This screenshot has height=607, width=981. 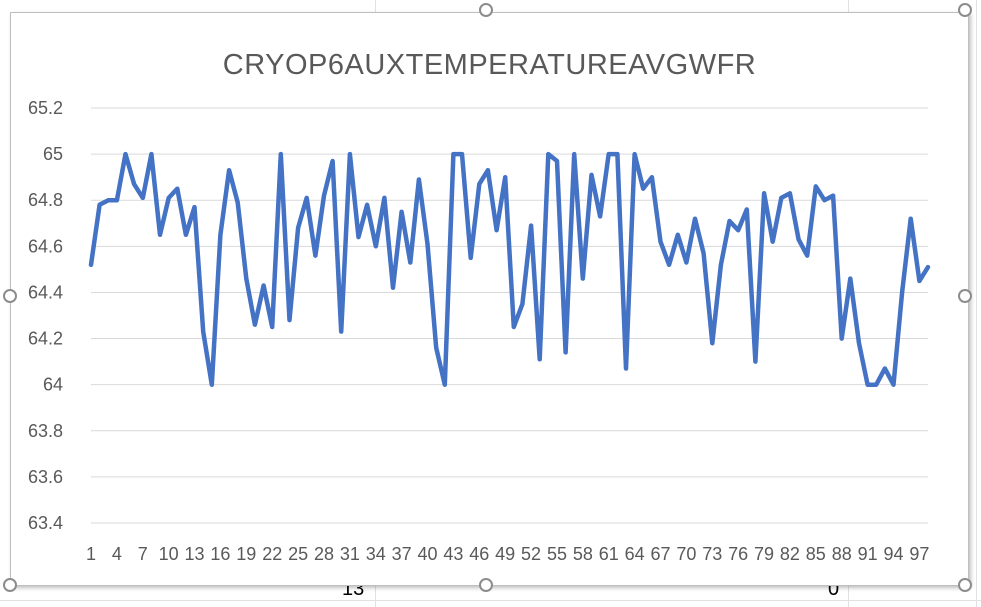 I want to click on y-tick-label: 65.2, so click(x=45, y=108).